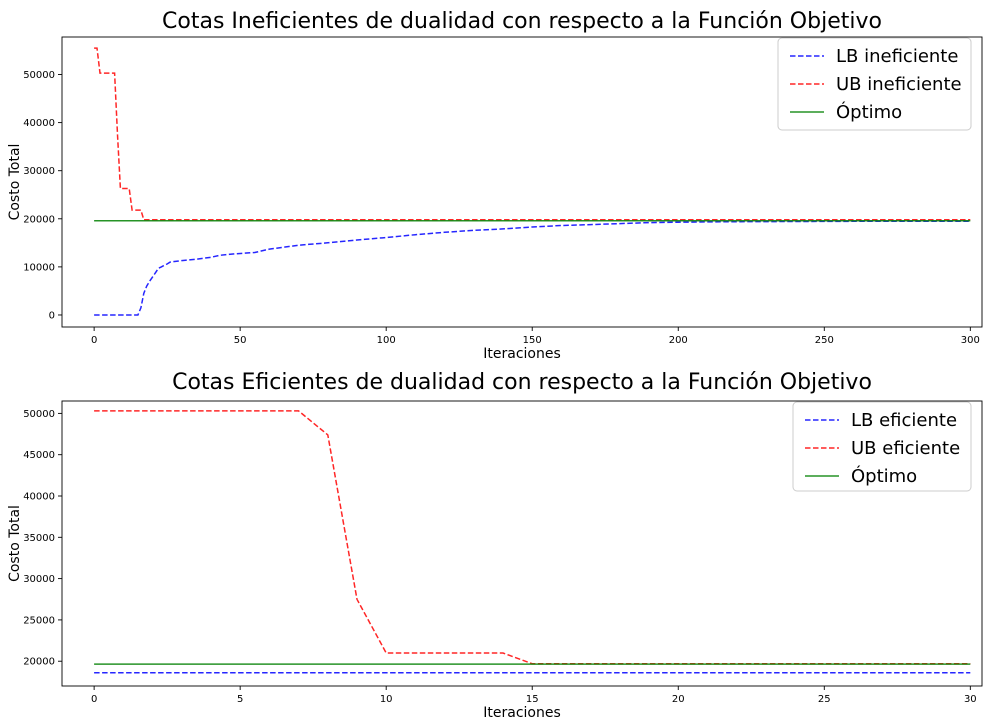 Image resolution: width=988 pixels, height=722 pixels. What do you see at coordinates (970, 340) in the screenshot?
I see `x-tick-label: 300` at bounding box center [970, 340].